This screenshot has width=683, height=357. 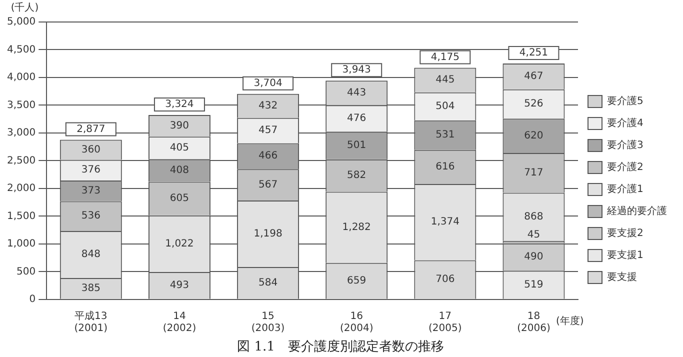 What do you see at coordinates (180, 126) in the screenshot?
I see `data-label: 390` at bounding box center [180, 126].